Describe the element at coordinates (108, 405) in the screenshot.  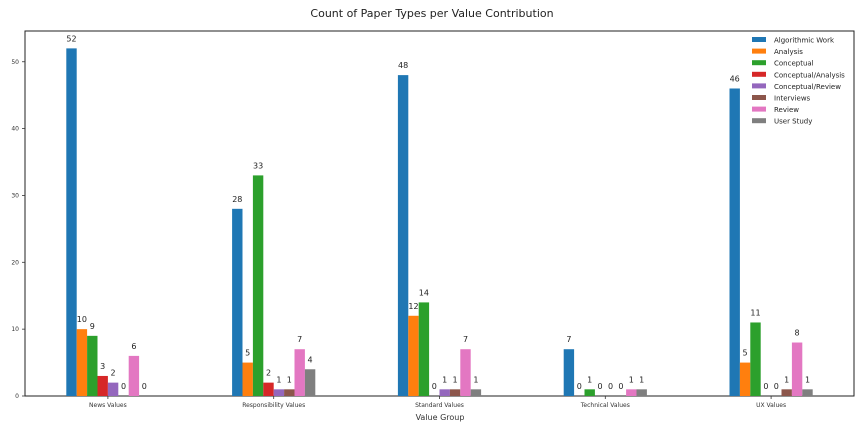
I see `x-tick-label: News Values` at that location.